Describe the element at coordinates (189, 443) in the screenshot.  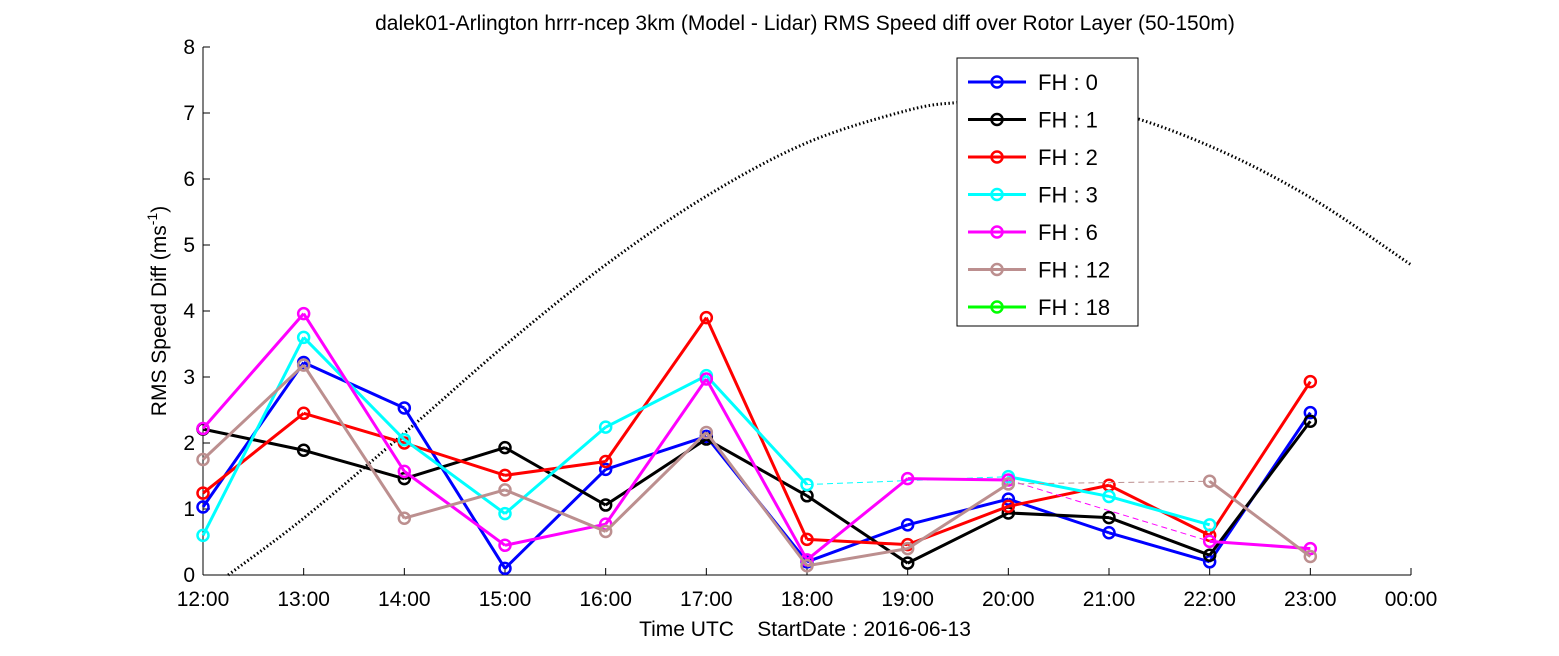
I see `y-tick-label: 2` at that location.